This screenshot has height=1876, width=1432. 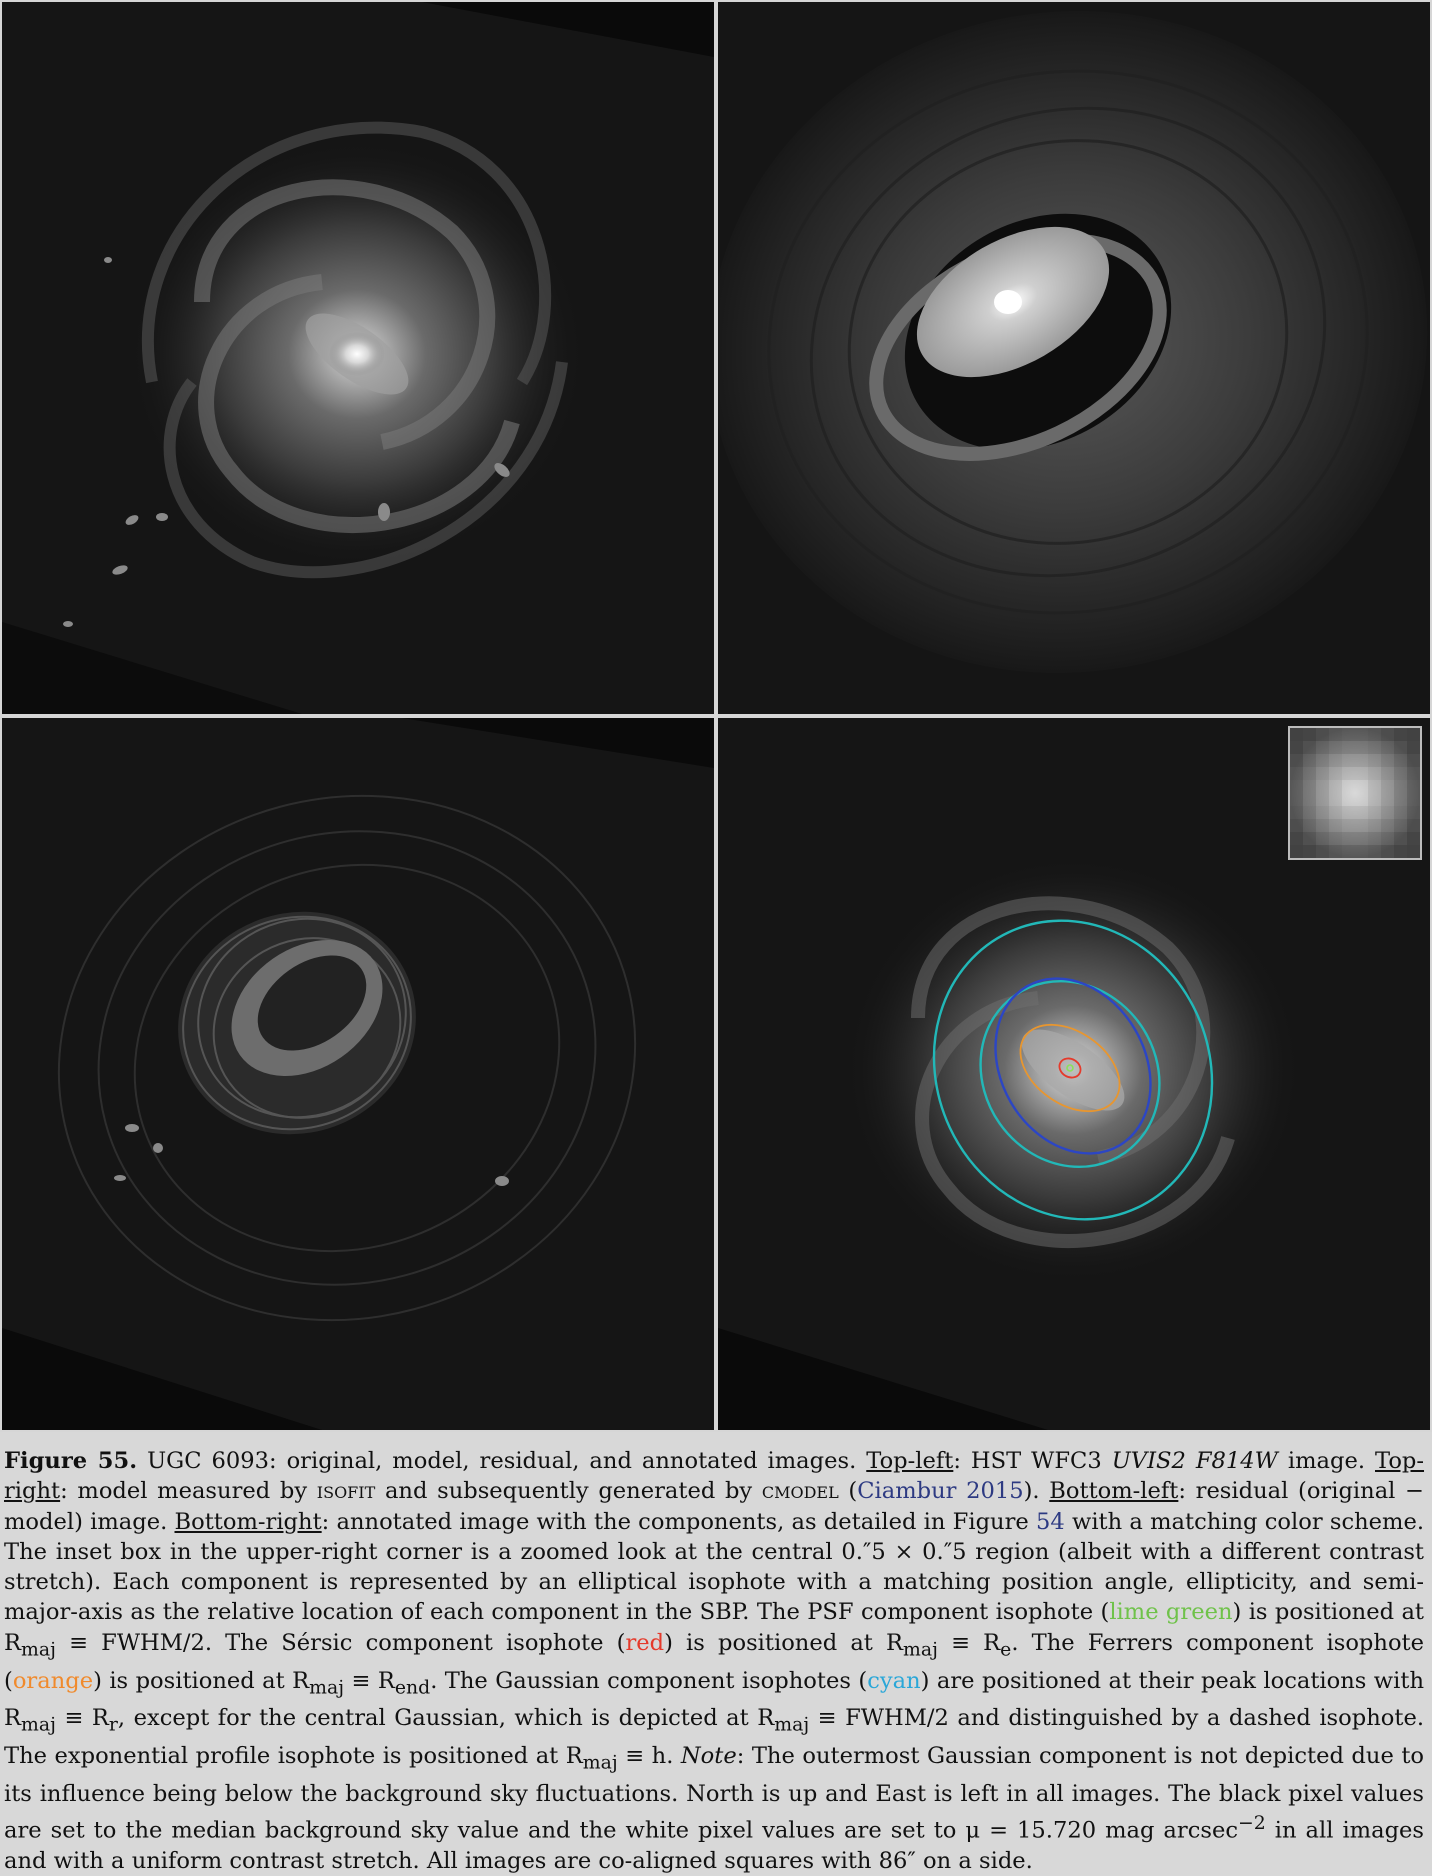 What do you see at coordinates (910, 1461) in the screenshot?
I see `top-left-label: Top-left` at bounding box center [910, 1461].